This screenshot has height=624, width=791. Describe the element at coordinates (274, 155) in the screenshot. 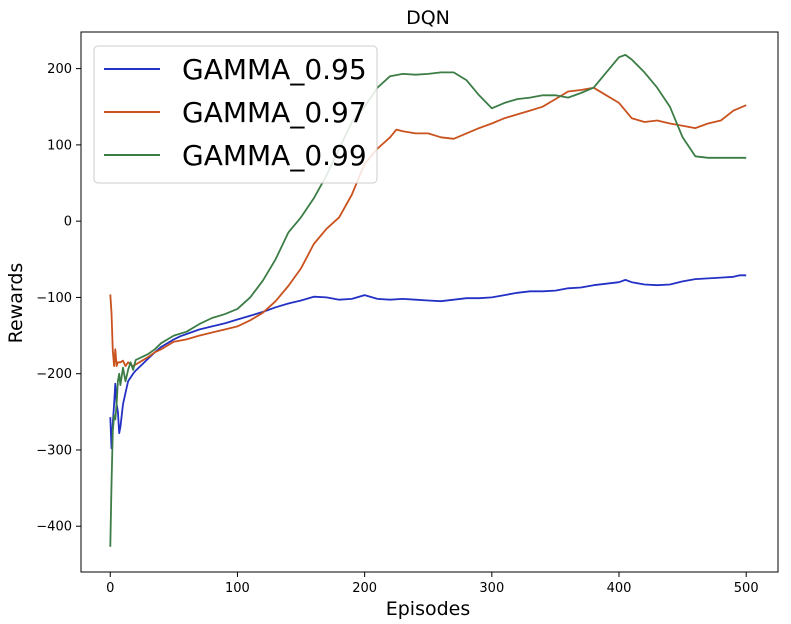

I see `legend-label: GAMMA_0.99` at that location.